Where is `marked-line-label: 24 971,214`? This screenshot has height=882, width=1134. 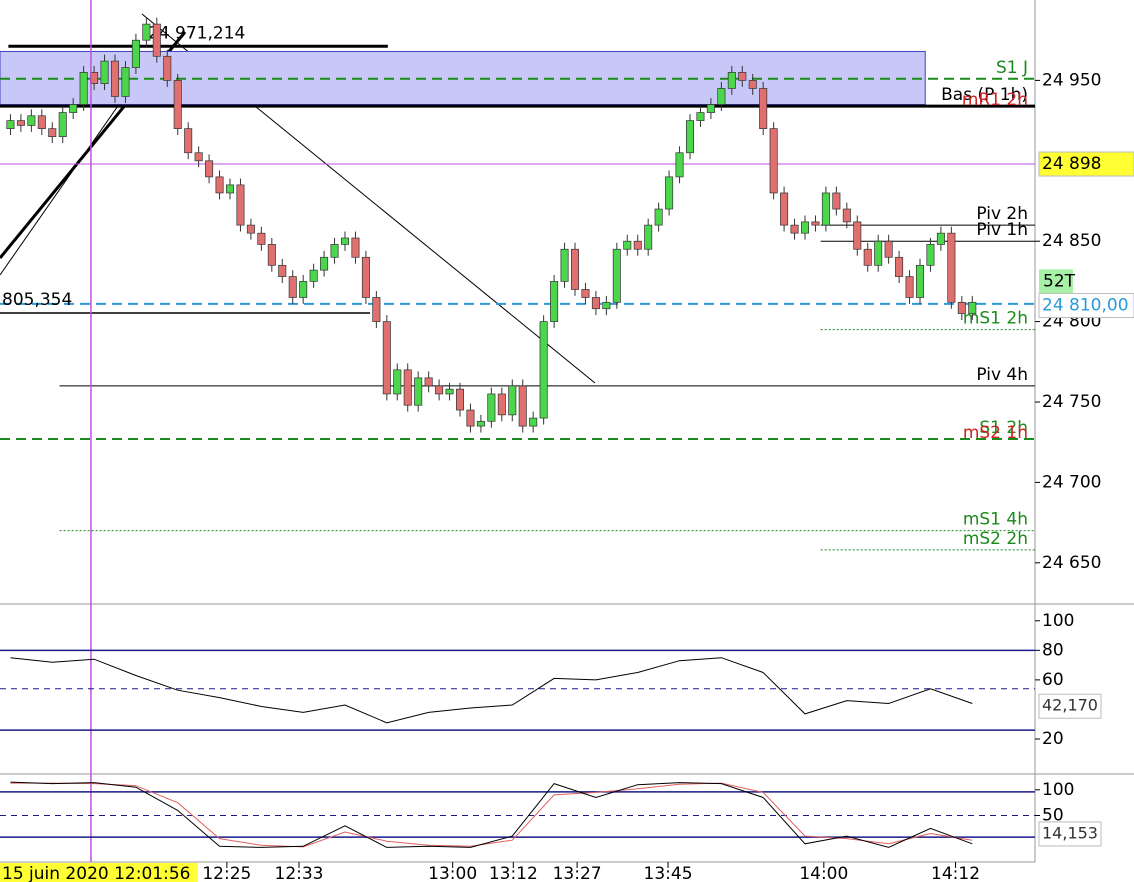 marked-line-label: 24 971,214 is located at coordinates (196, 33).